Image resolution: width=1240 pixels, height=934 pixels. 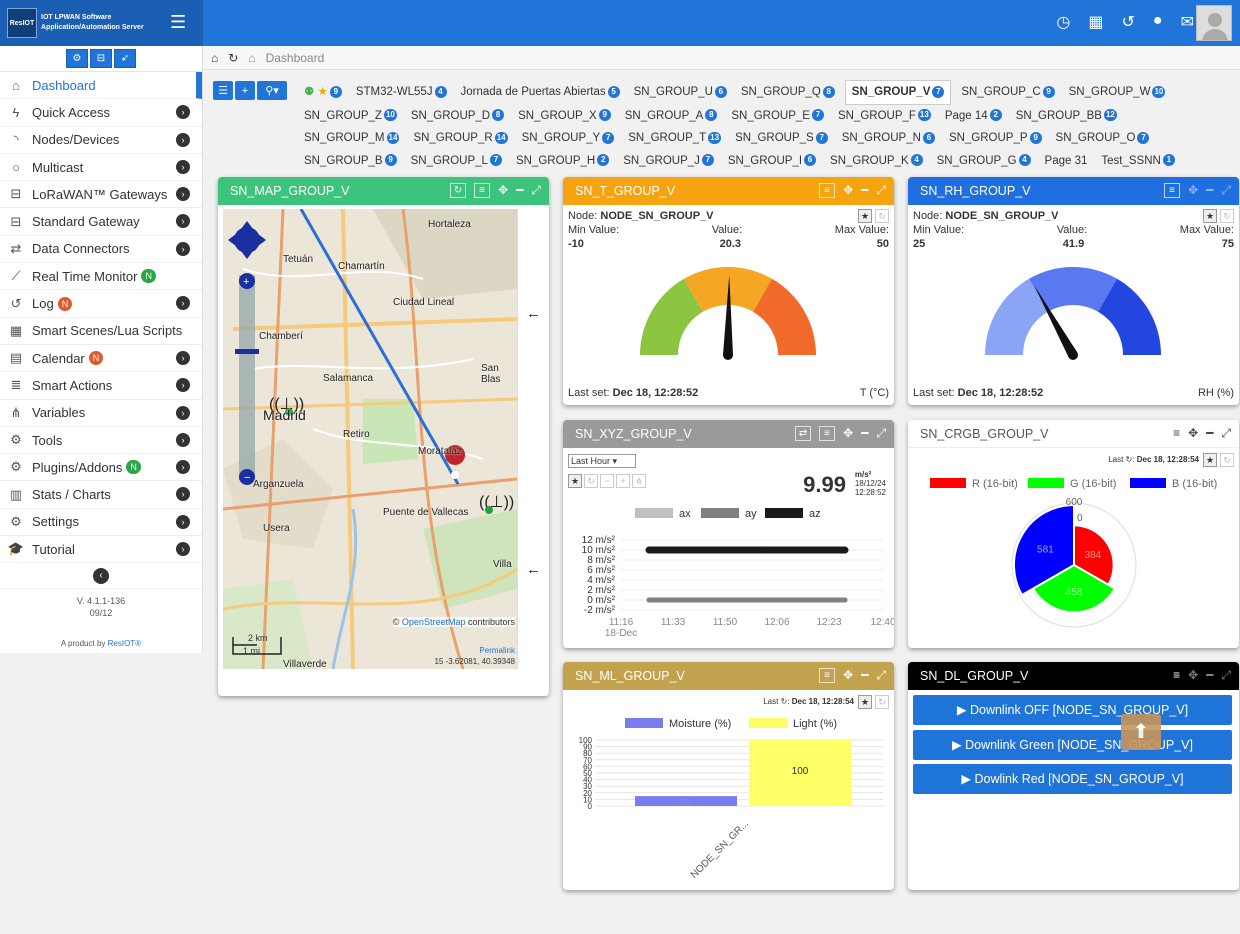 What do you see at coordinates (533, 569) in the screenshot?
I see `arrow-left-icon: ←` at bounding box center [533, 569].